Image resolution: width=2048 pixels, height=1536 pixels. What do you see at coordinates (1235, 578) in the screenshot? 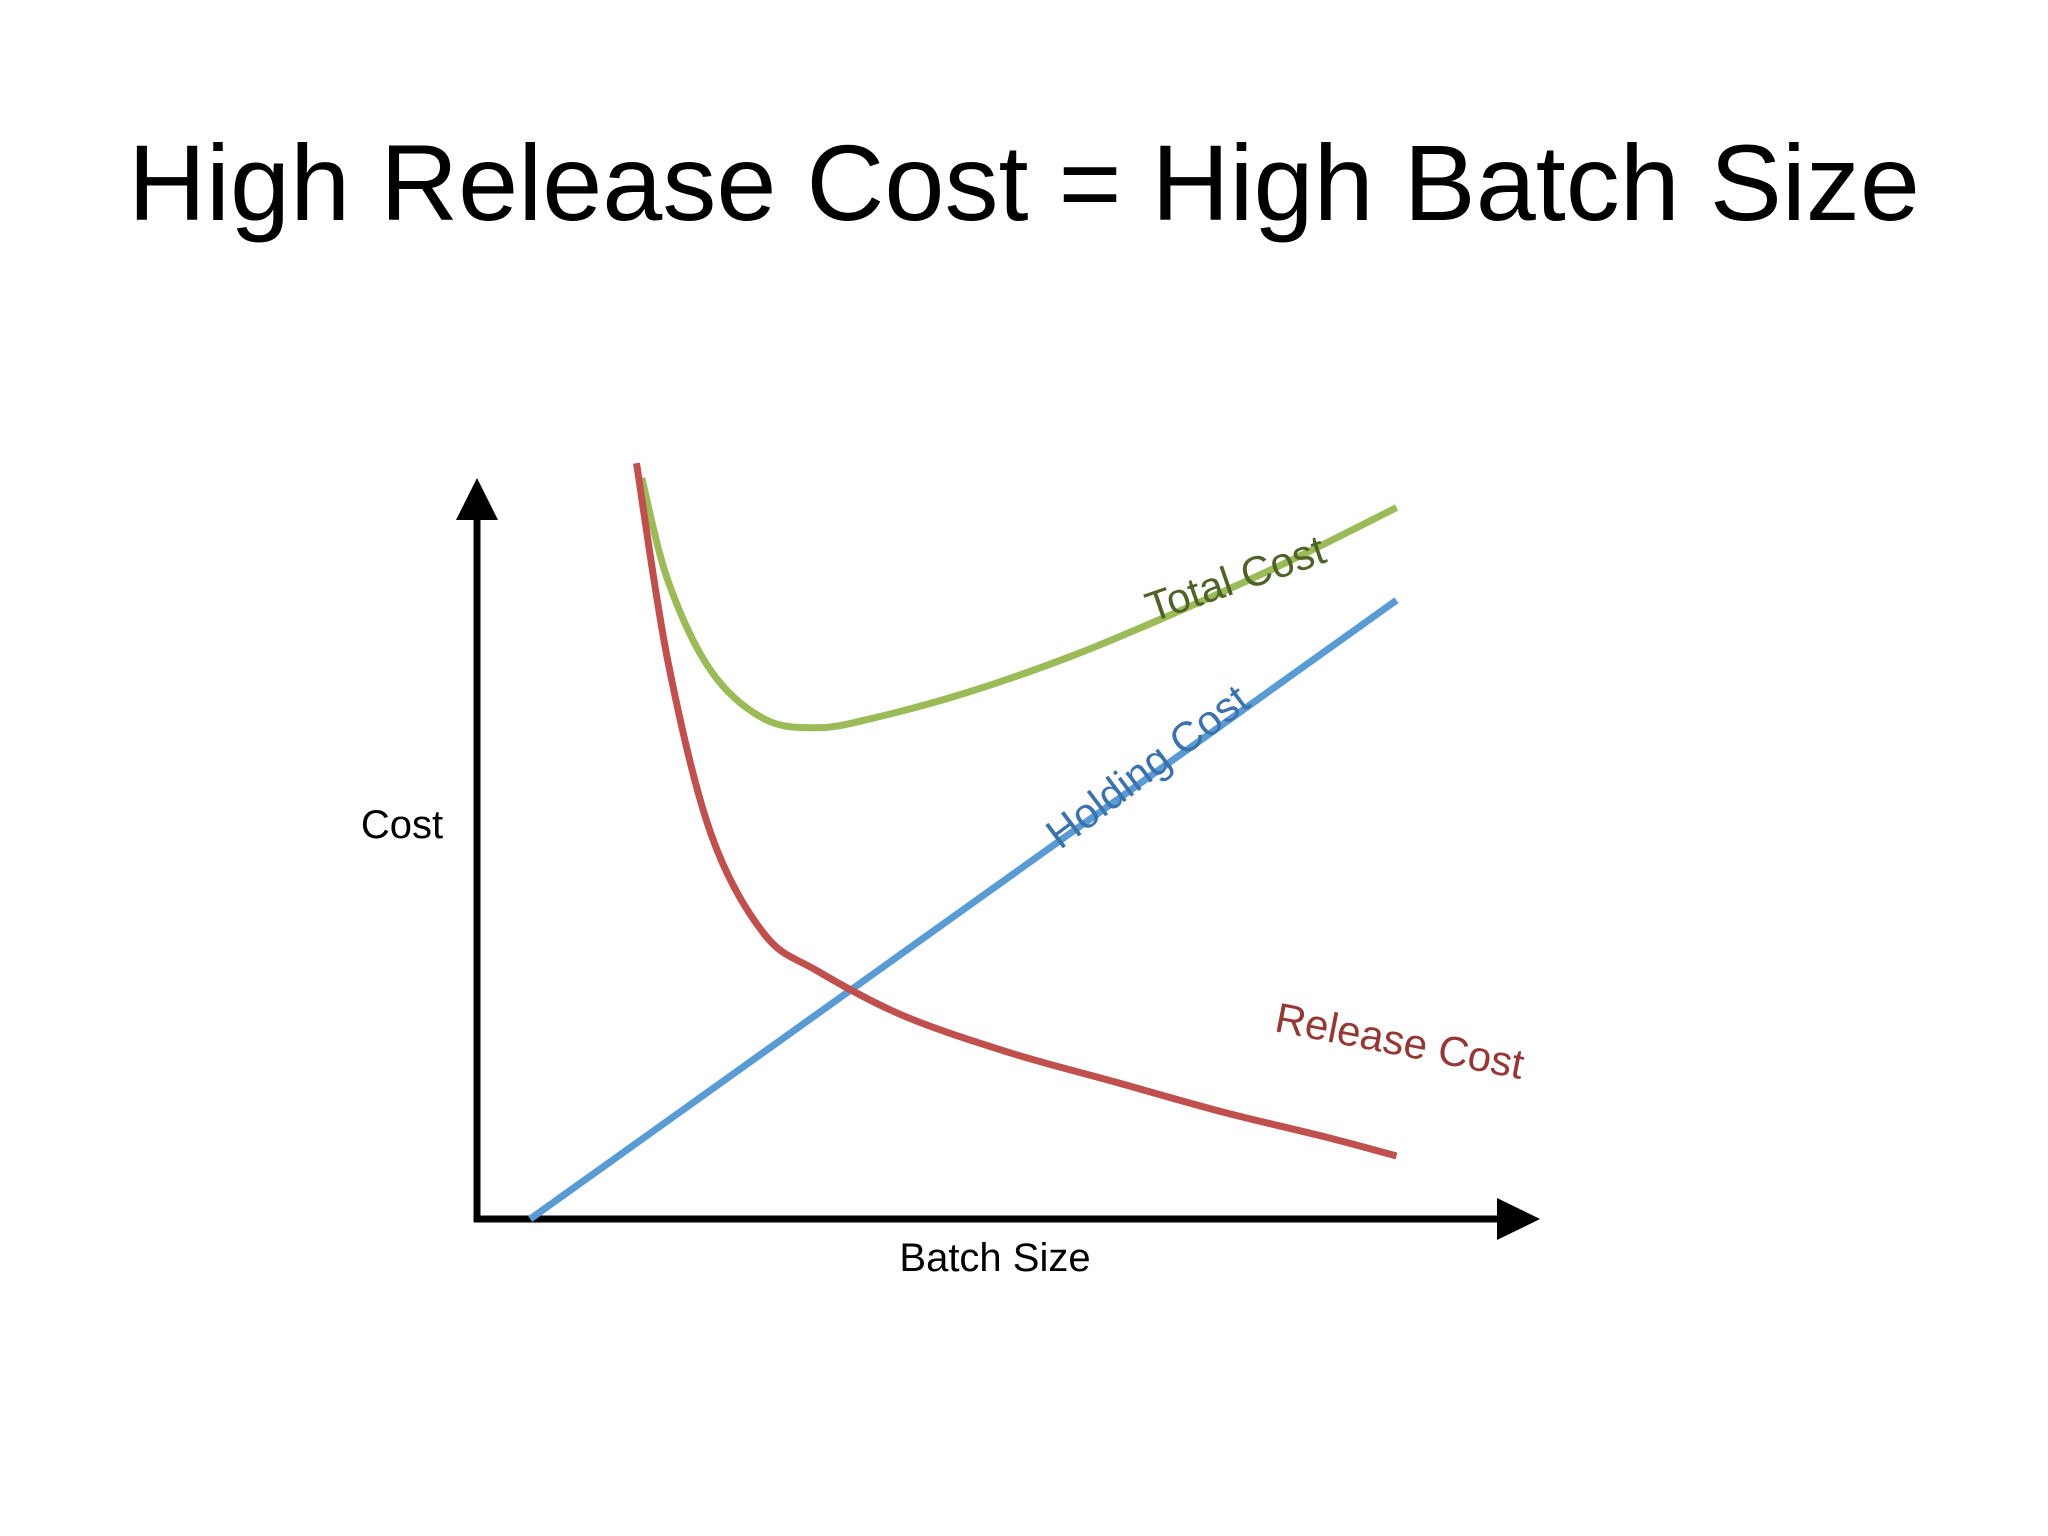
I see `total-cost-label: Total Cost` at bounding box center [1235, 578].